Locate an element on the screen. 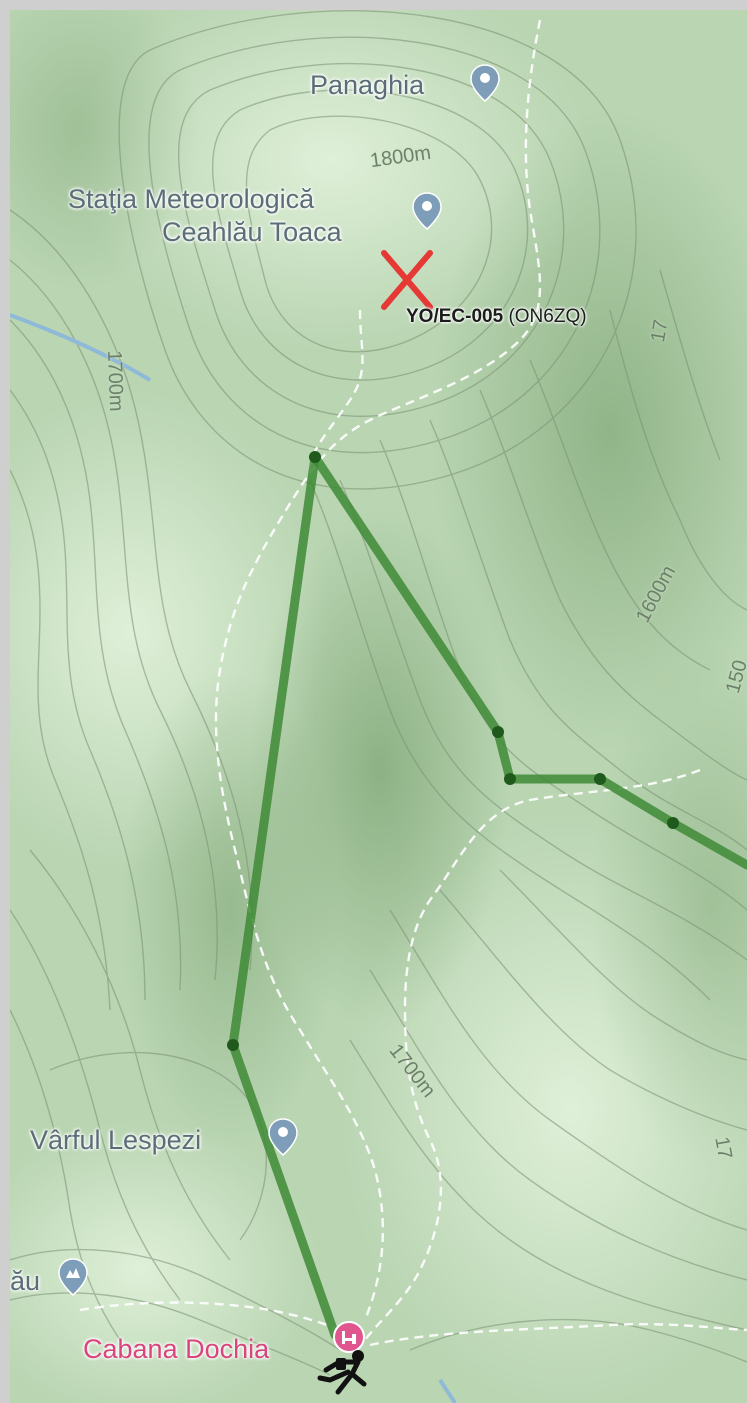 This screenshot has height=1403, width=747. hiker-icon is located at coordinates (343, 1371).